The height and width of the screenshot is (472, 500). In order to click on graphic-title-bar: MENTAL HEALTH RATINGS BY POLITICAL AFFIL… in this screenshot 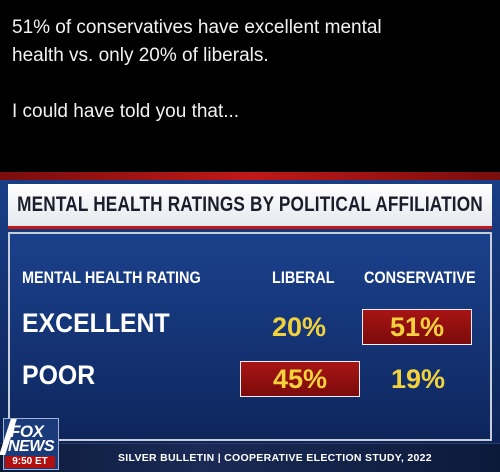, I will do `click(250, 206)`.